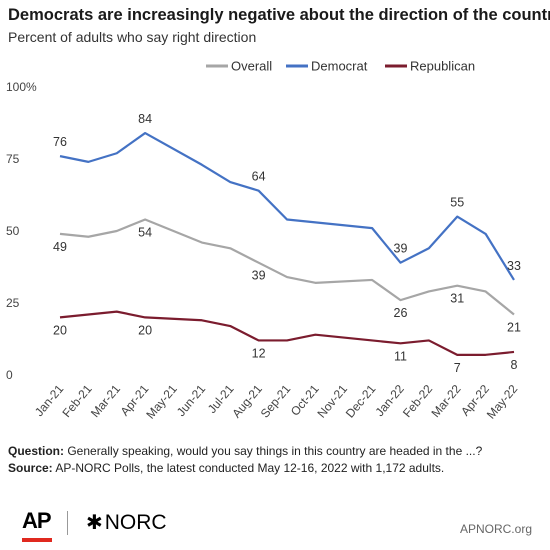 The image size is (550, 550). I want to click on legend-label: Overall, so click(251, 66).